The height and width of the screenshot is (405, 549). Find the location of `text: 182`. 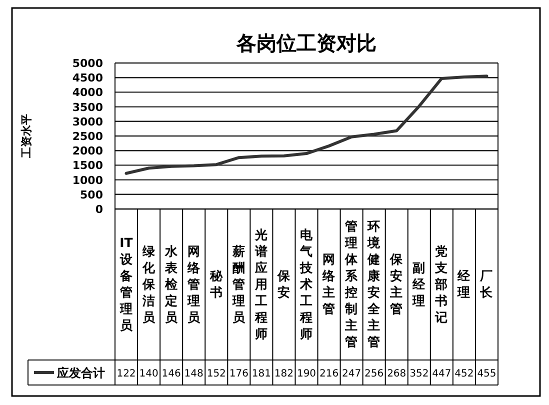

text: 182 is located at coordinates (284, 374).